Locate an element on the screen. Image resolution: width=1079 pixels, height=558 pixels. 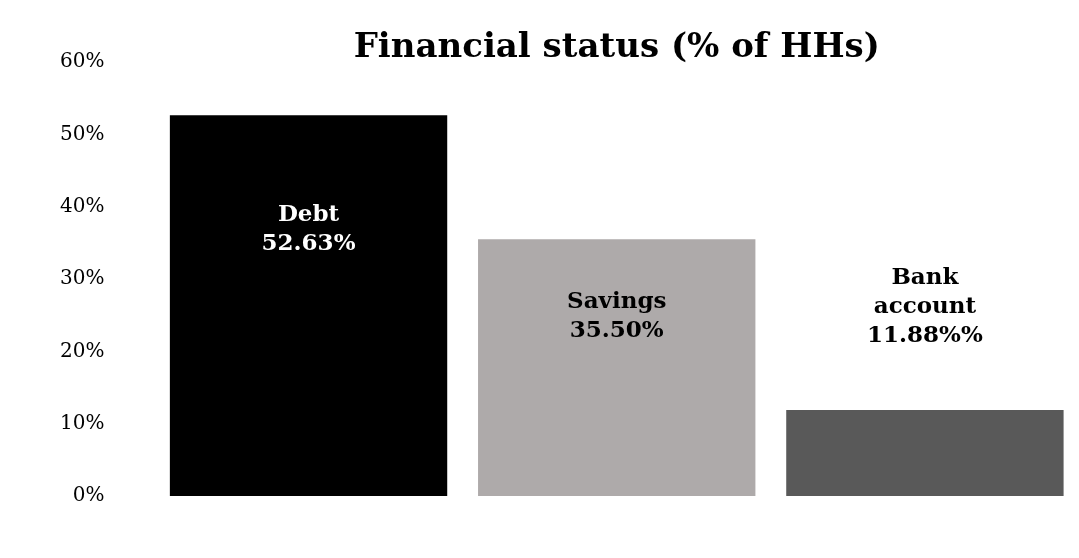
x-tick-label: Debt is located at coordinates (308, 212).